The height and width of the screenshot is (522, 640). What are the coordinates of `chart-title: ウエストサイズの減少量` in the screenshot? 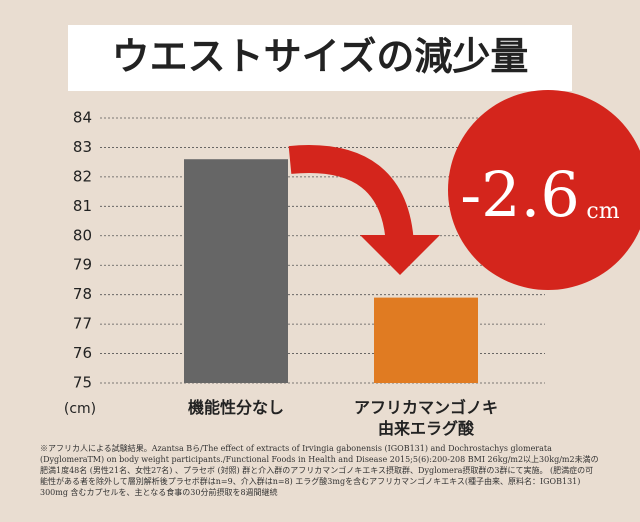 It's located at (320, 57).